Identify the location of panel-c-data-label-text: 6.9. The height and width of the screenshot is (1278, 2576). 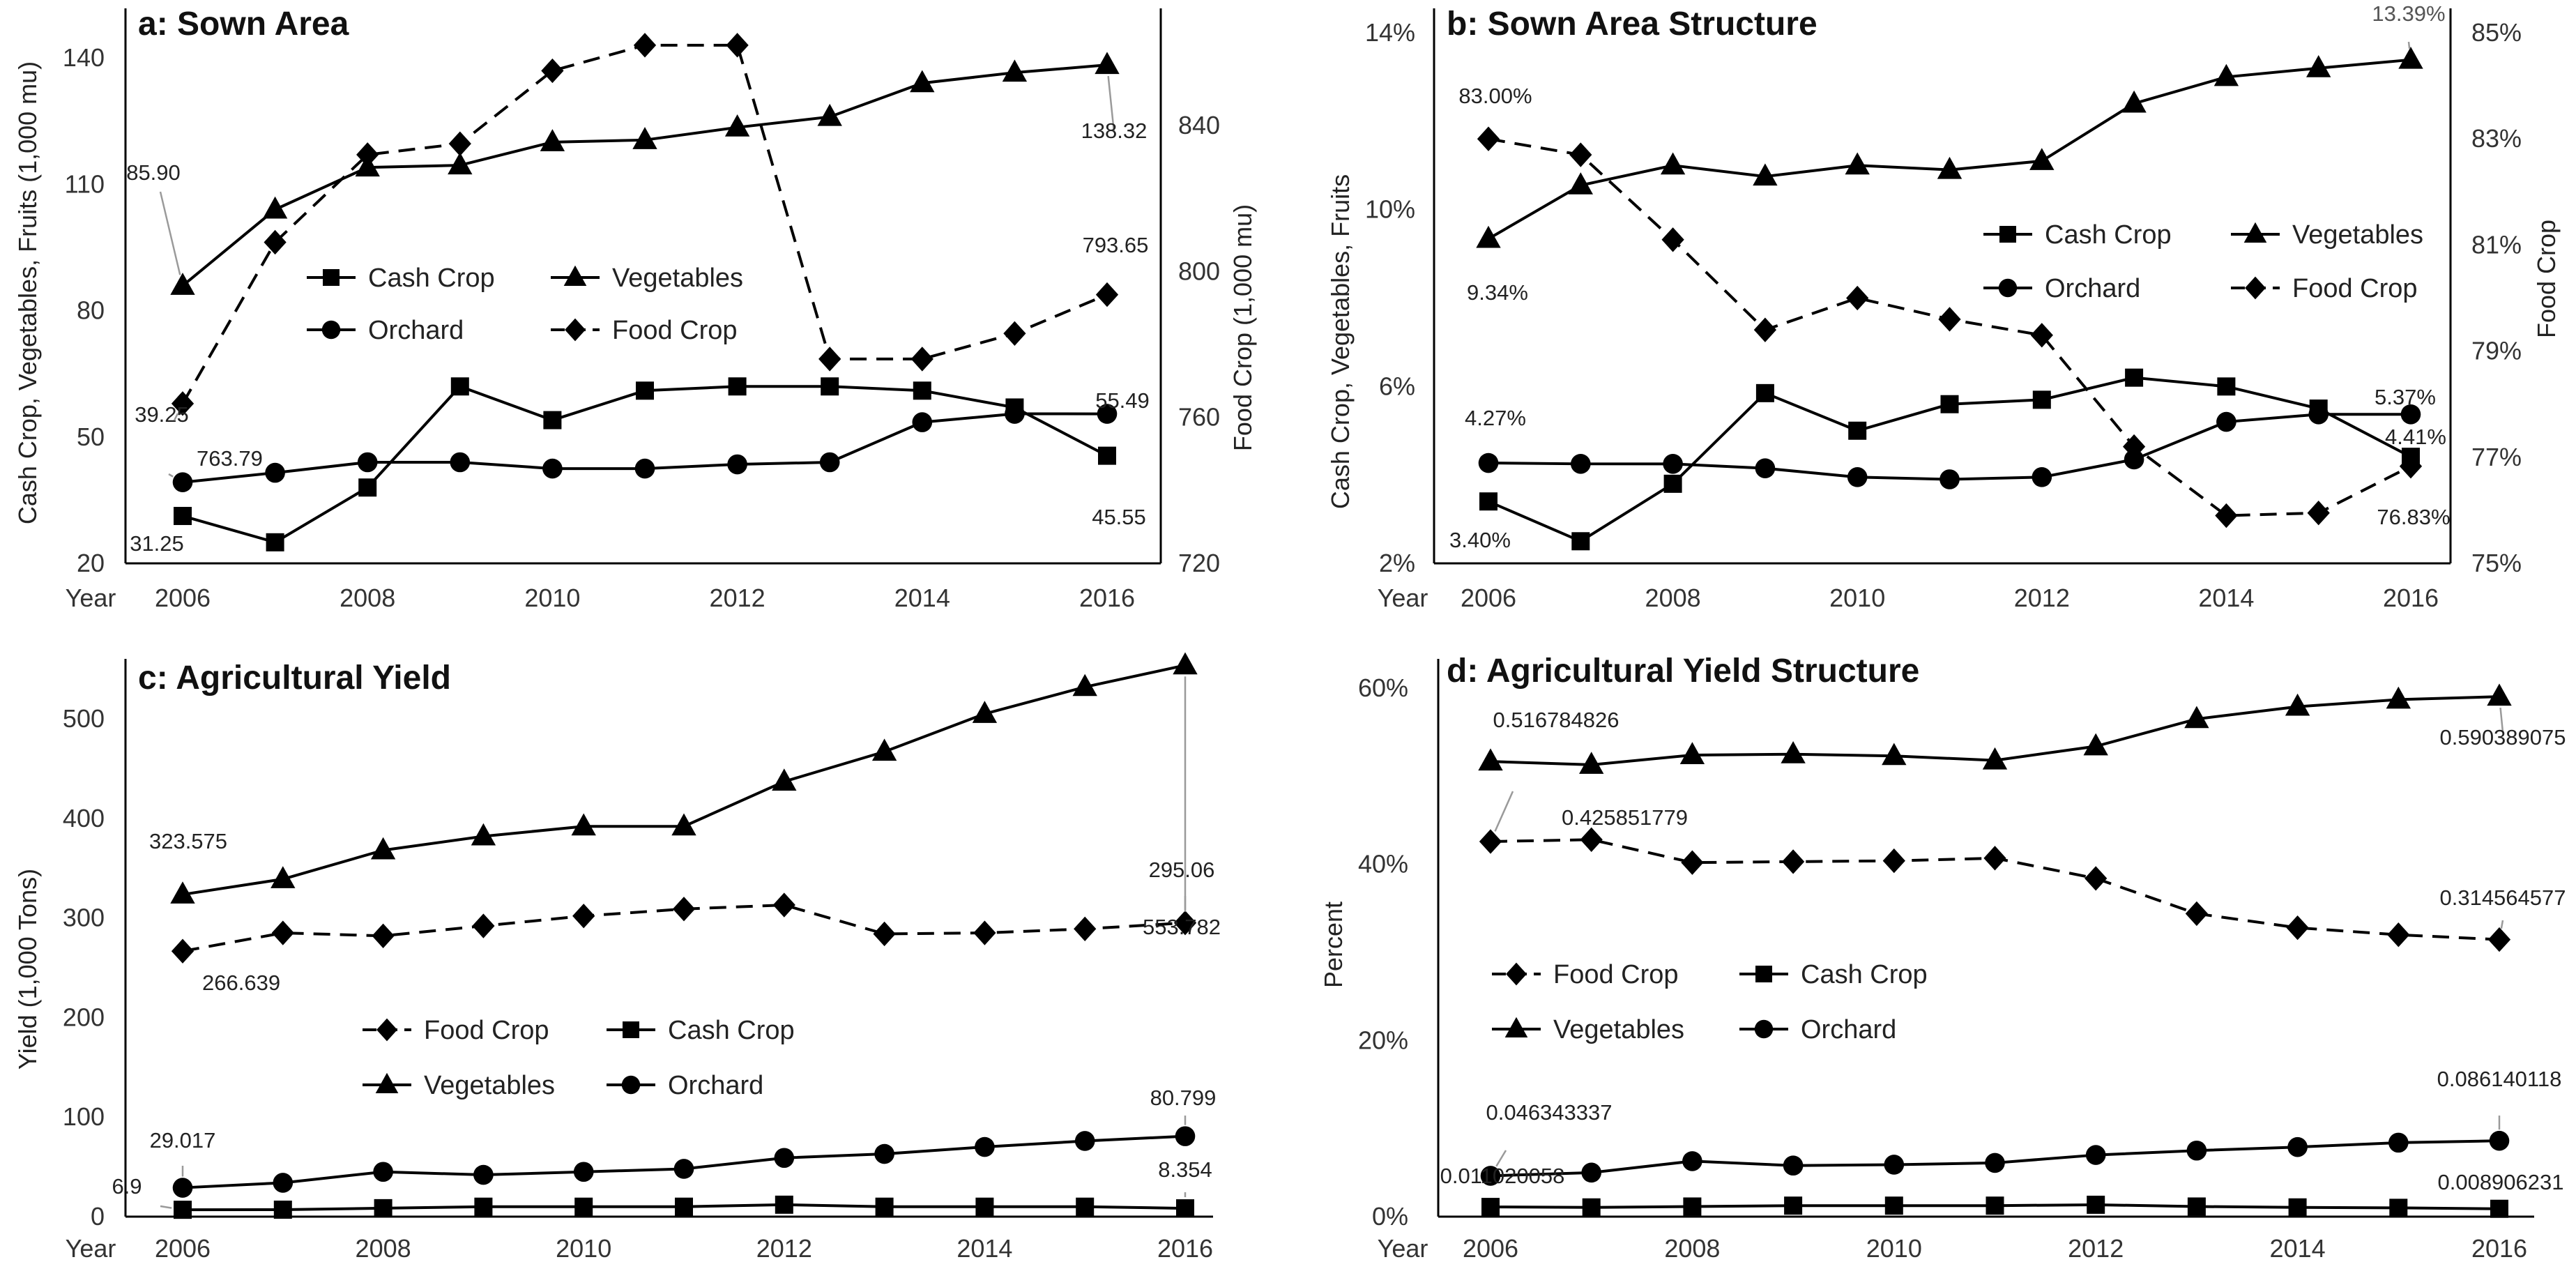
(127, 1186).